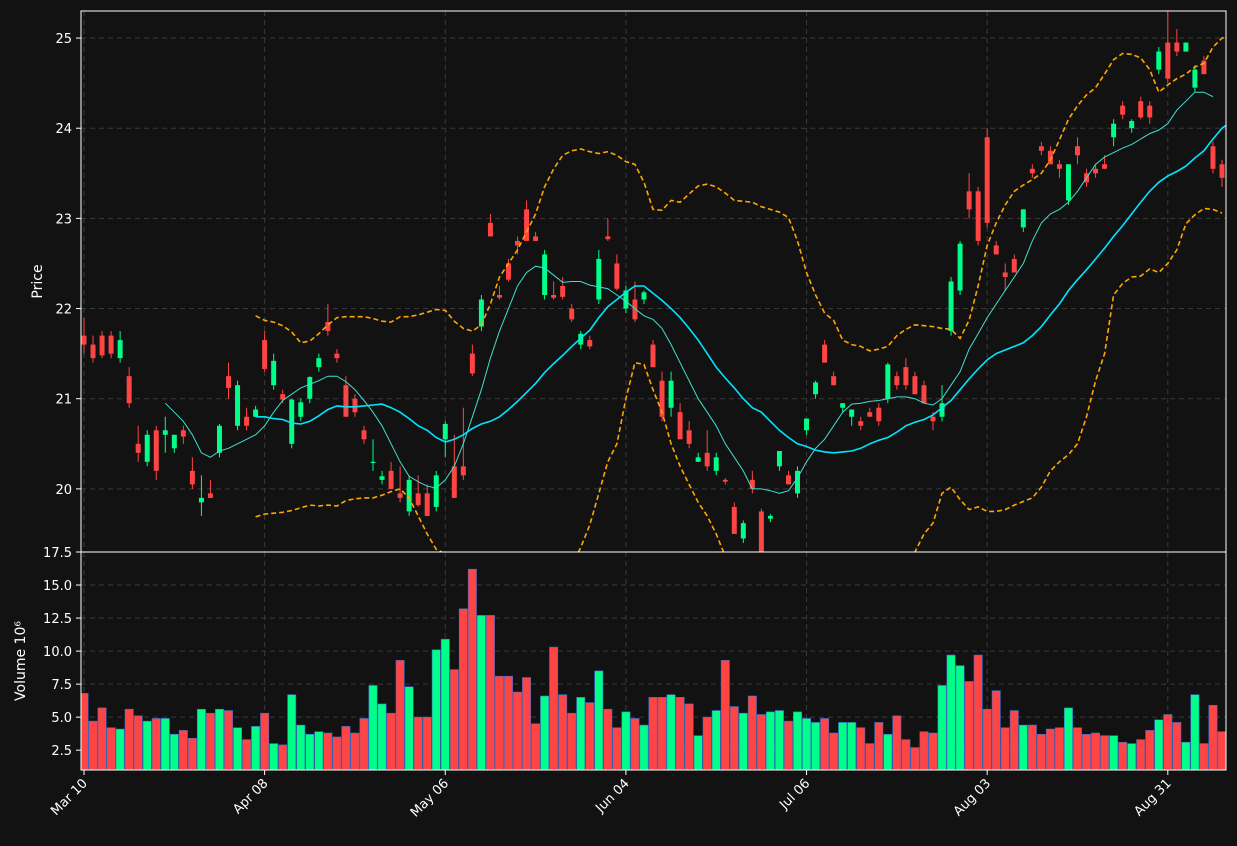 This screenshot has height=846, width=1237. Describe the element at coordinates (612, 796) in the screenshot. I see `x-tick-label: Jun 04` at that location.